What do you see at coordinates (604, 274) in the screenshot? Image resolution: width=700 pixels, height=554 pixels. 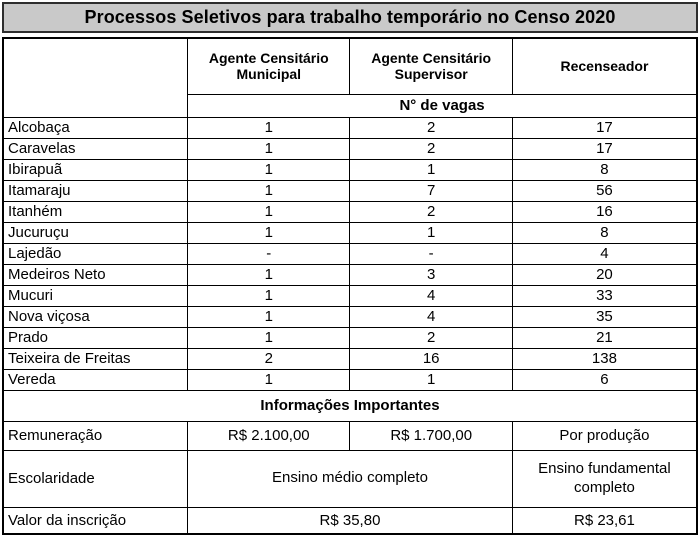 I see `recenseador-vagas-value: 20` at bounding box center [604, 274].